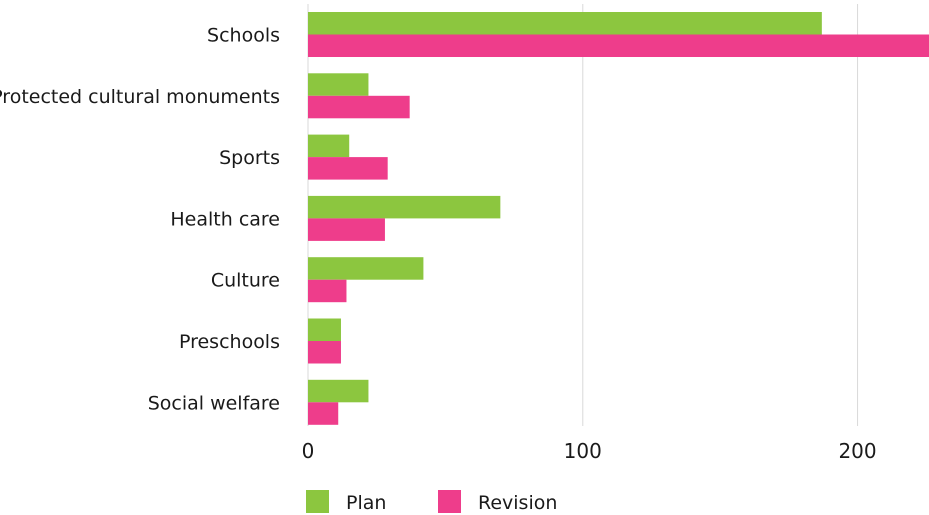  What do you see at coordinates (229, 342) in the screenshot?
I see `category-label: Preschools` at bounding box center [229, 342].